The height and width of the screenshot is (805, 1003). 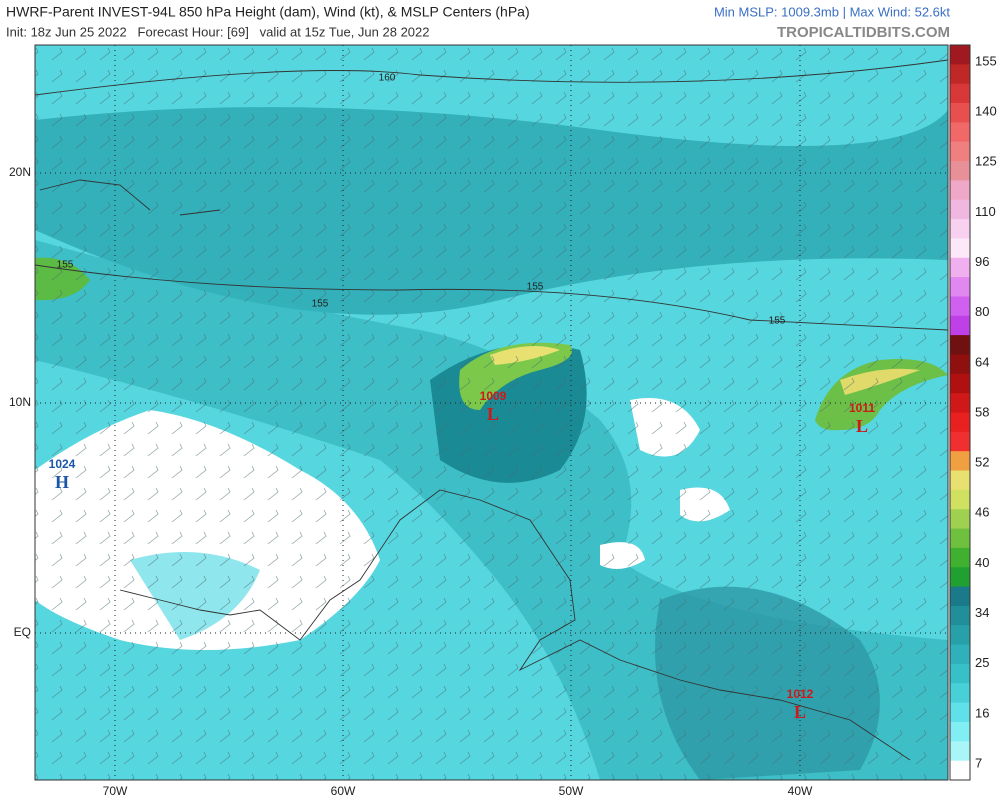 I want to click on colorbar-label: 40, so click(x=982, y=562).